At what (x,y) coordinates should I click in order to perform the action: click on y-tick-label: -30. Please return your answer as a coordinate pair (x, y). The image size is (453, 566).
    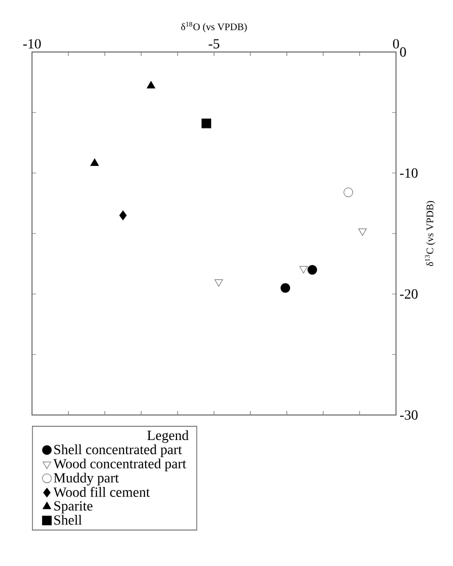
    Looking at the image, I should click on (409, 415).